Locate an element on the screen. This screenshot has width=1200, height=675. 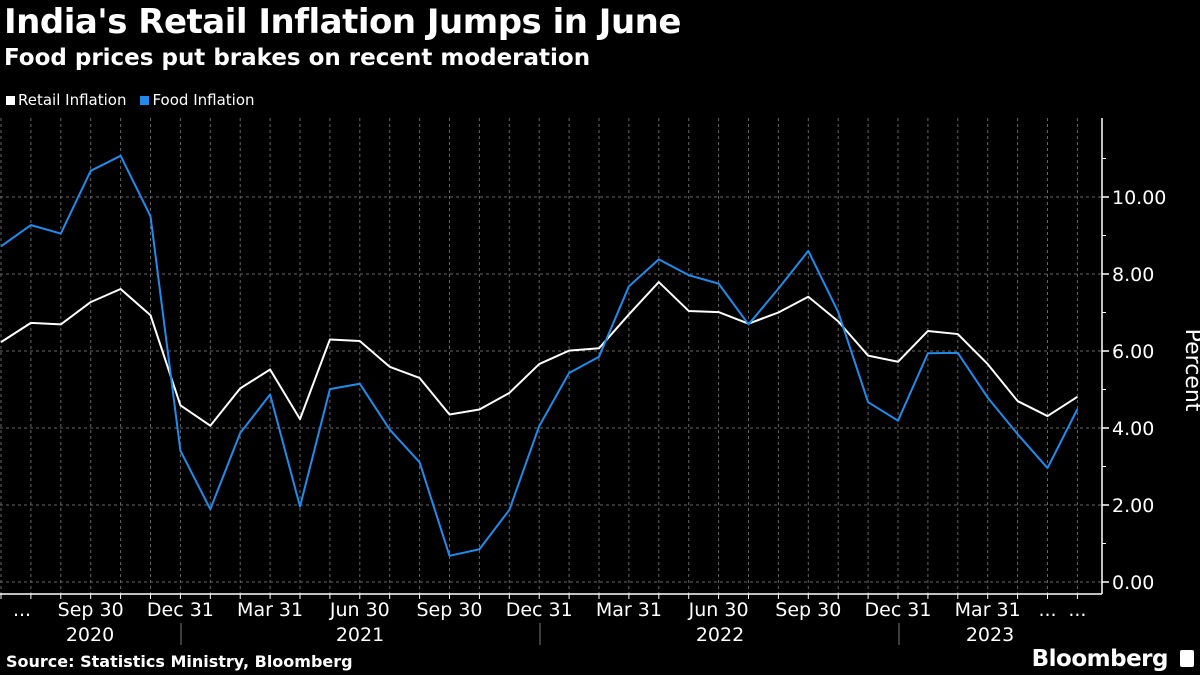
y-tick-label: 6.00 is located at coordinates (1133, 352).